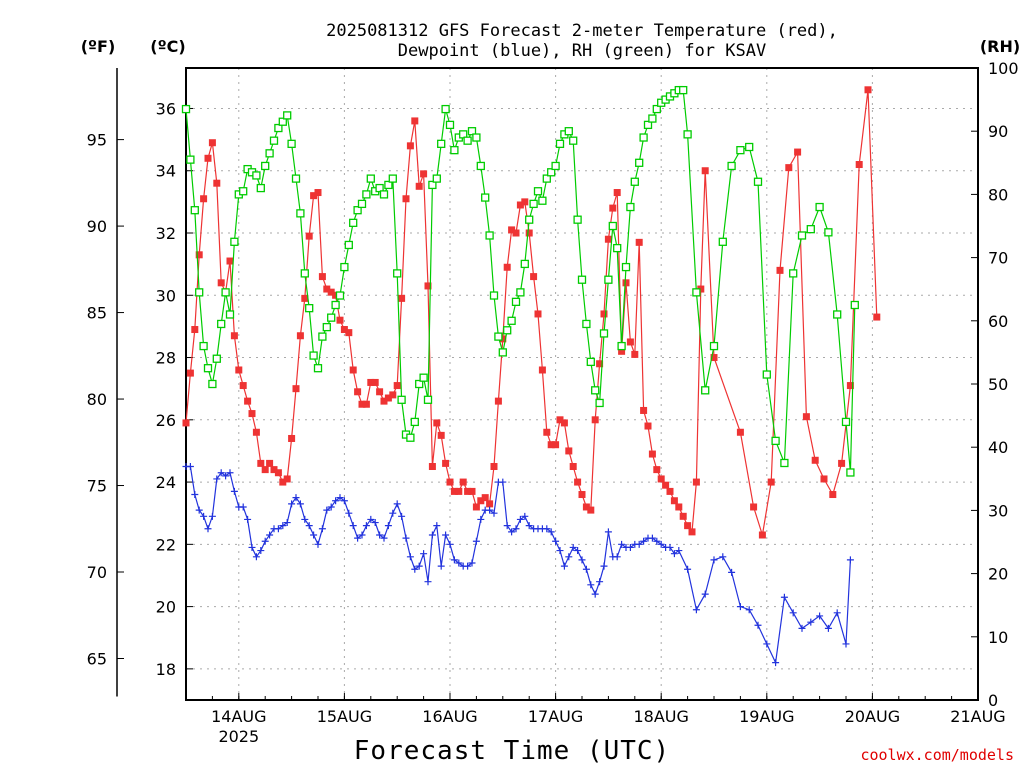  Describe the element at coordinates (766, 716) in the screenshot. I see `x-tick-label: 19AUG` at that location.